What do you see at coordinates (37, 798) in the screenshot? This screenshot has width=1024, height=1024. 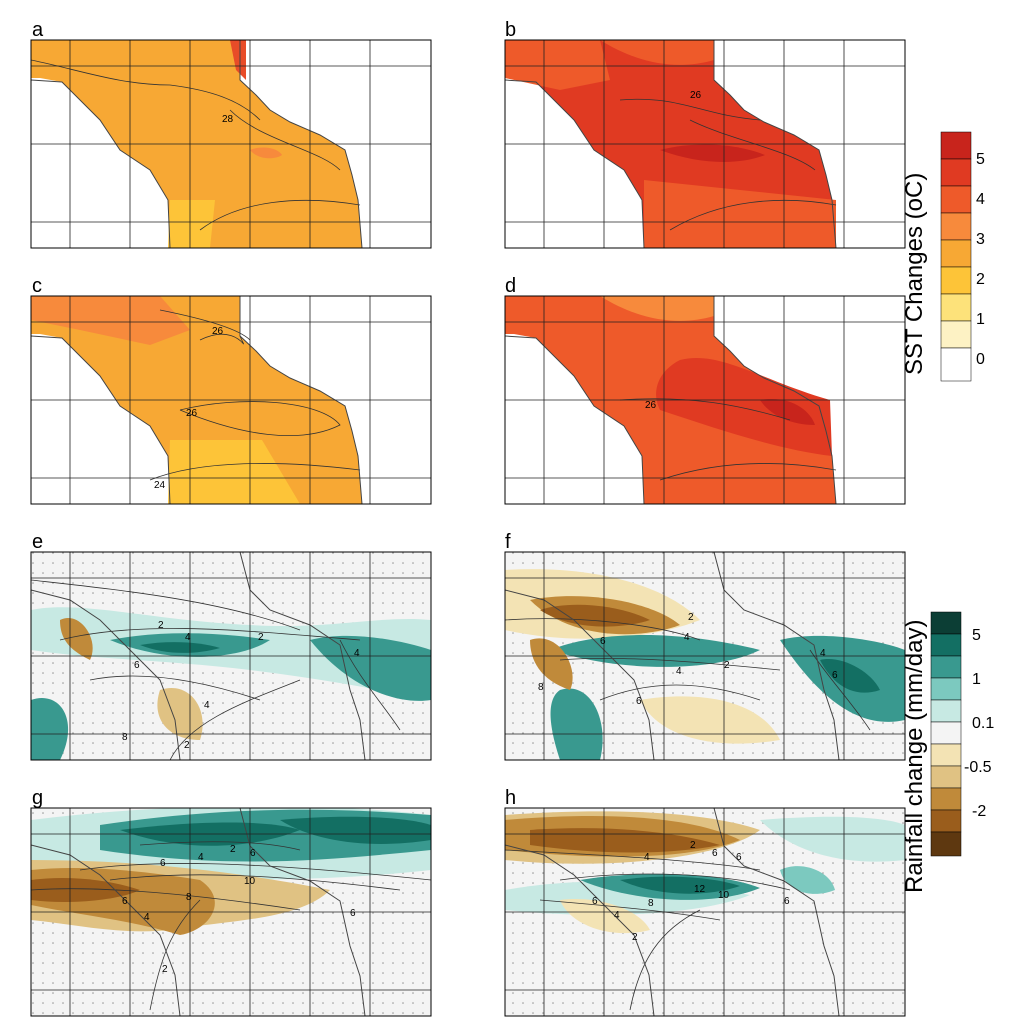 I see `panel-label: g` at bounding box center [37, 798].